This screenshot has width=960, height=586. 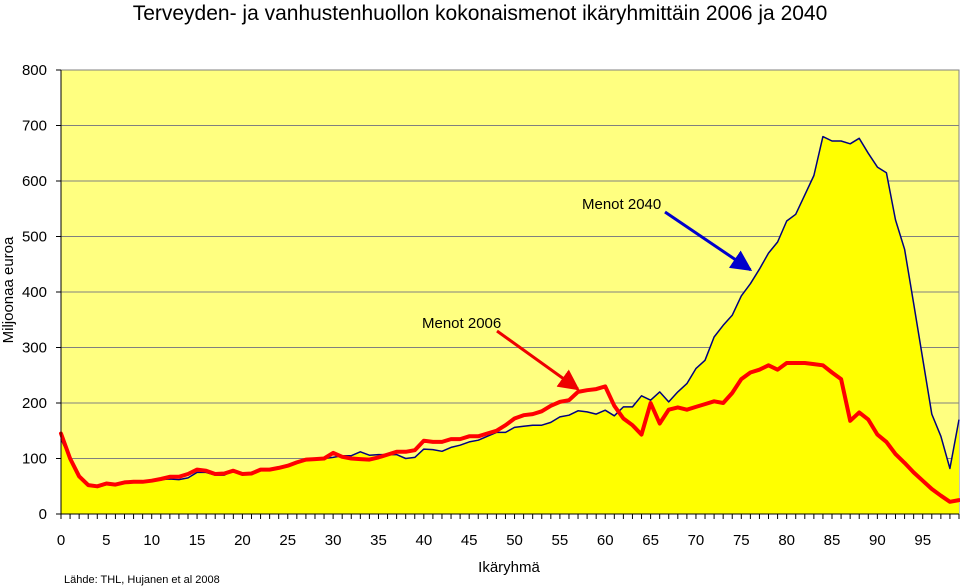 What do you see at coordinates (242, 540) in the screenshot?
I see `x-tick-label: 20` at bounding box center [242, 540].